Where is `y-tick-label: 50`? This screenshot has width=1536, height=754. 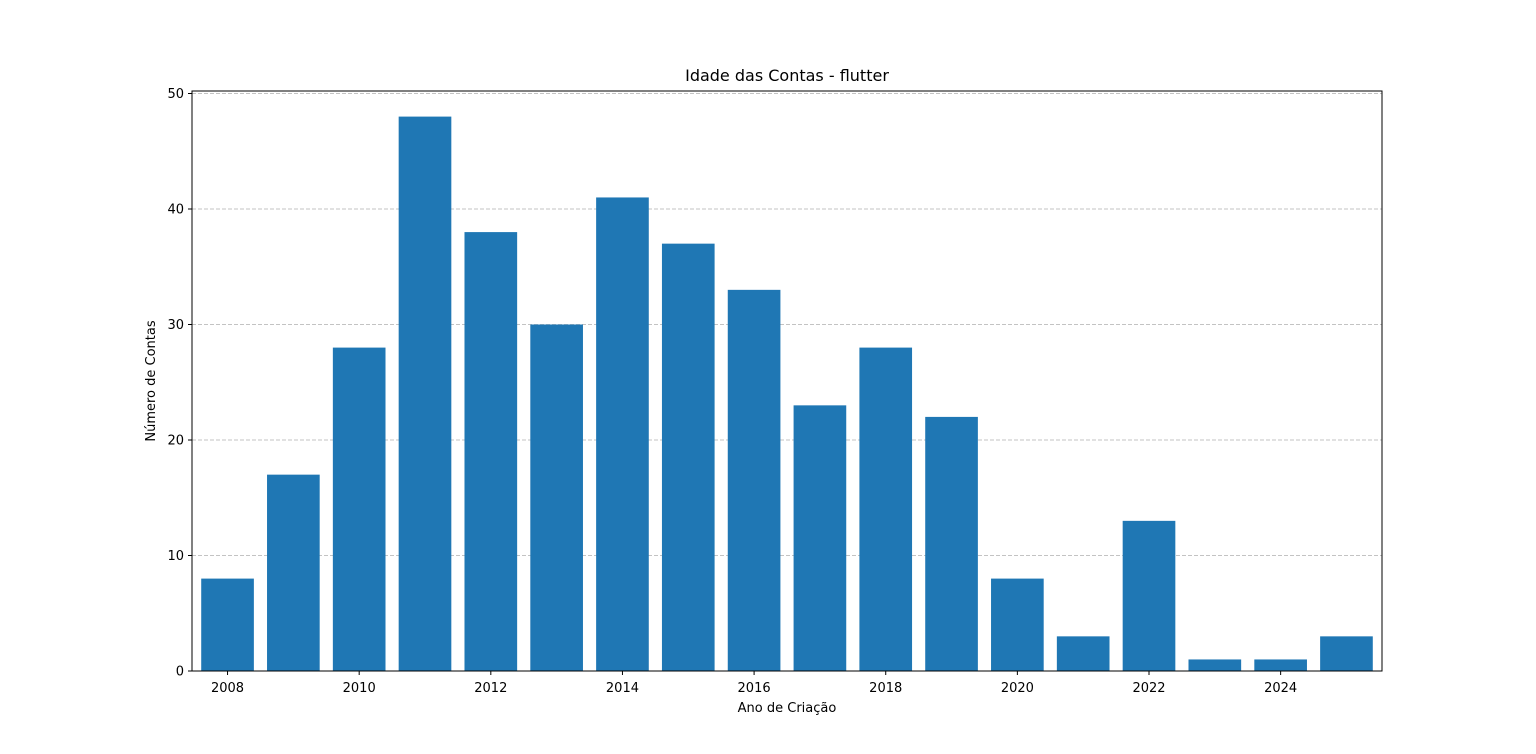 y-tick-label: 50 is located at coordinates (175, 94).